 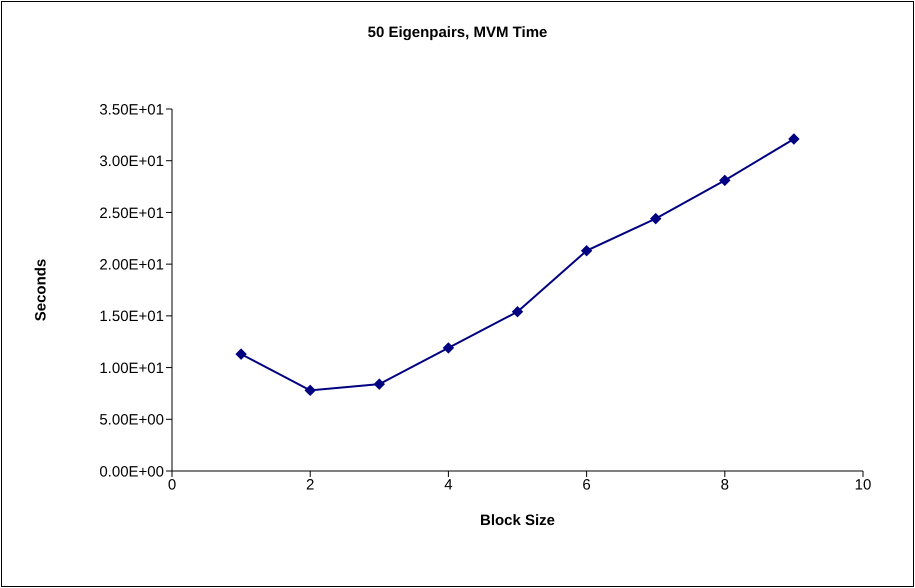 I want to click on x-tick-label: 4, so click(x=448, y=485).